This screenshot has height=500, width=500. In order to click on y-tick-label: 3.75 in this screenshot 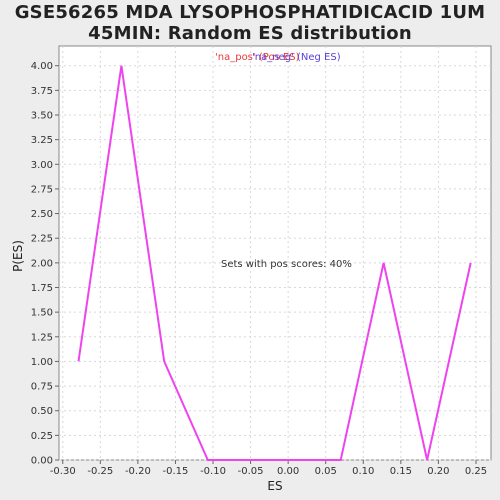, I will do `click(42, 91)`.